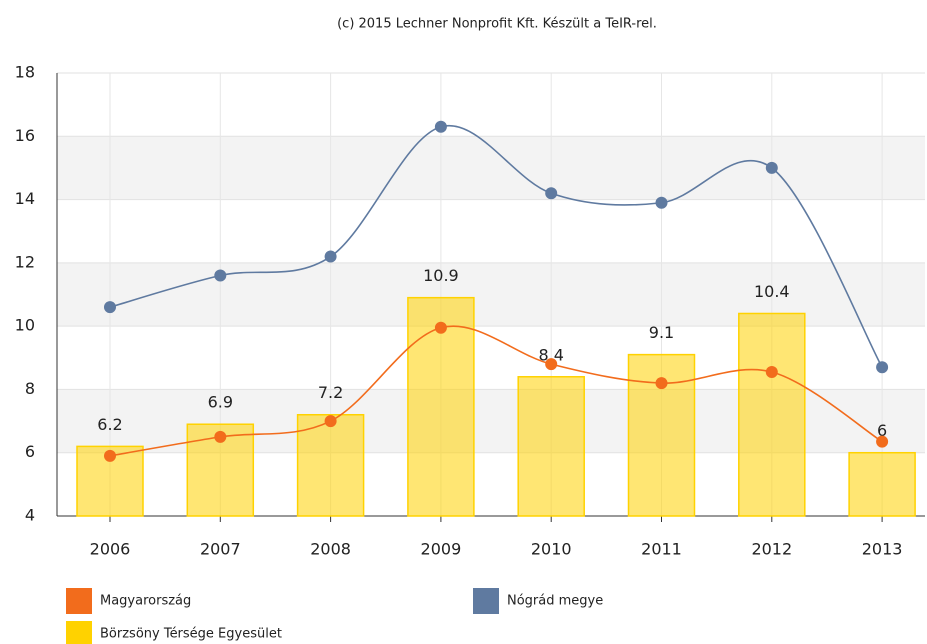 The height and width of the screenshot is (644, 927). I want to click on x-tick-label: 2008, so click(330, 549).